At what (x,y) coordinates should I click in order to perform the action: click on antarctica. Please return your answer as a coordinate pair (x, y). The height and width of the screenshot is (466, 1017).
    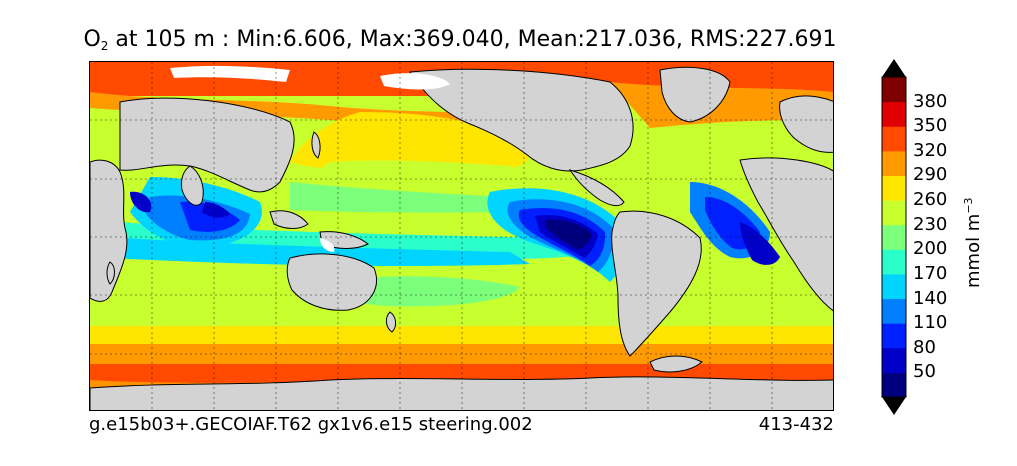
    Looking at the image, I should click on (461, 393).